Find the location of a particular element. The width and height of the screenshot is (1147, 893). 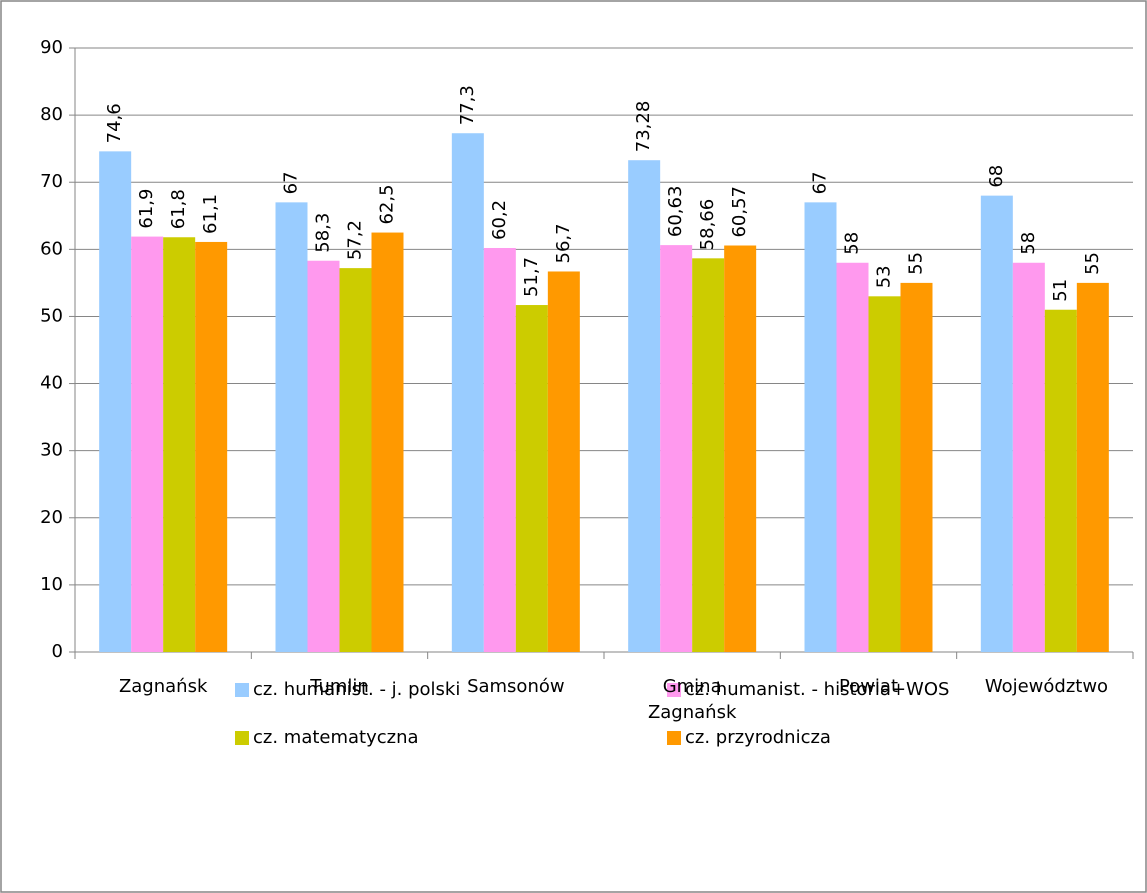

value-label: 62,5 is located at coordinates (387, 204).